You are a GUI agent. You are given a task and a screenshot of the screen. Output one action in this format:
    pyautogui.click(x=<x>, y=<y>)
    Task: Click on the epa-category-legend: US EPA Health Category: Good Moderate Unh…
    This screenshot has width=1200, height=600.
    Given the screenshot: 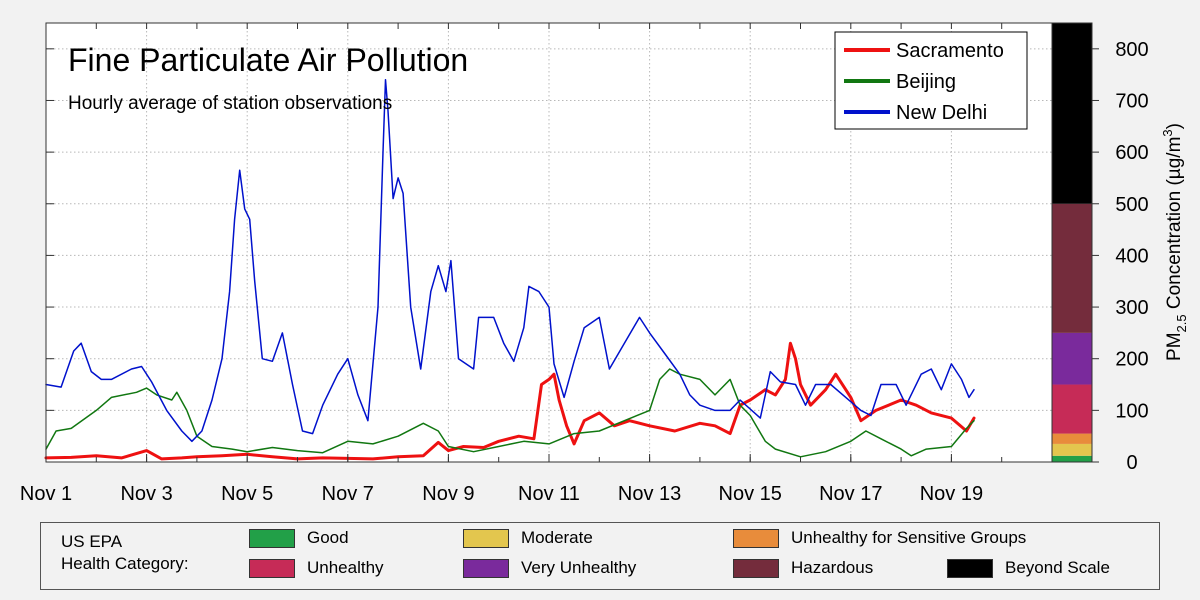 What is the action you would take?
    pyautogui.click(x=600, y=556)
    